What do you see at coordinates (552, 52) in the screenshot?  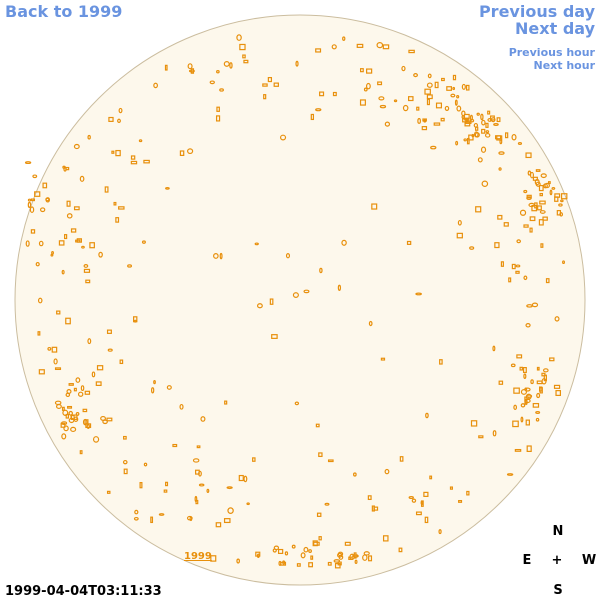 I see `previous-hour-link: Previous hour` at bounding box center [552, 52].